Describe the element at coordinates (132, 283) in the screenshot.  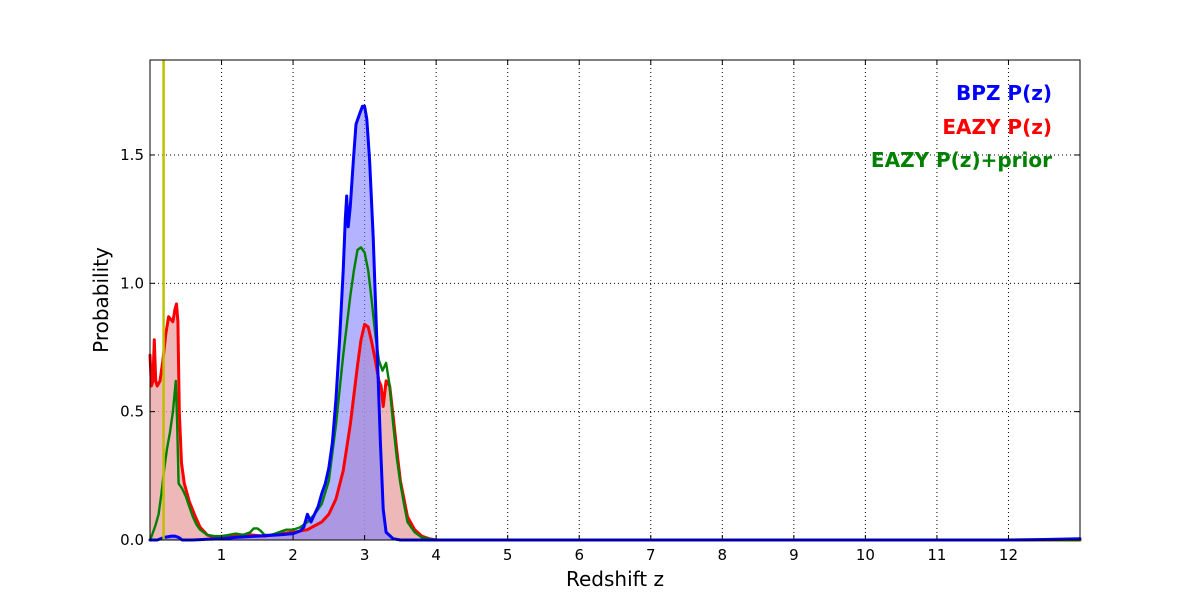
I see `y-tick-label: 1.0` at that location.